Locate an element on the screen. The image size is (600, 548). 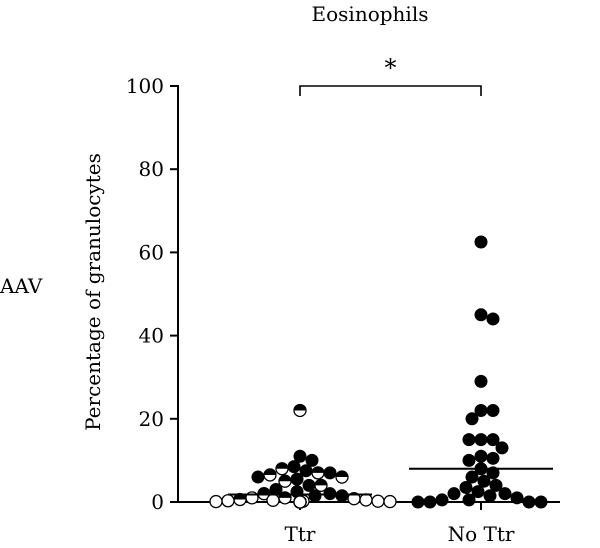
x-axis: Ttr No Ttr is located at coordinates (369, 523).